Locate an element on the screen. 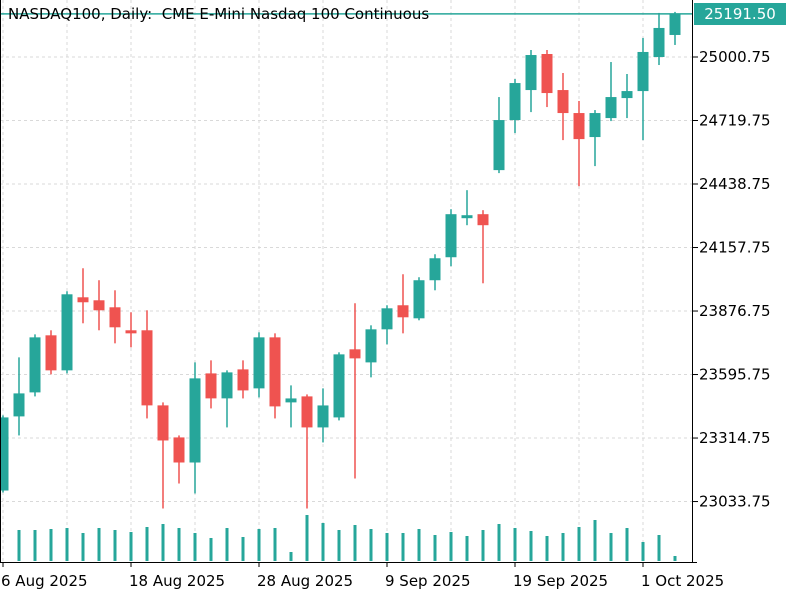 Image resolution: width=800 pixels, height=600 pixels. price-axis-label: 24157.75 is located at coordinates (735, 248).